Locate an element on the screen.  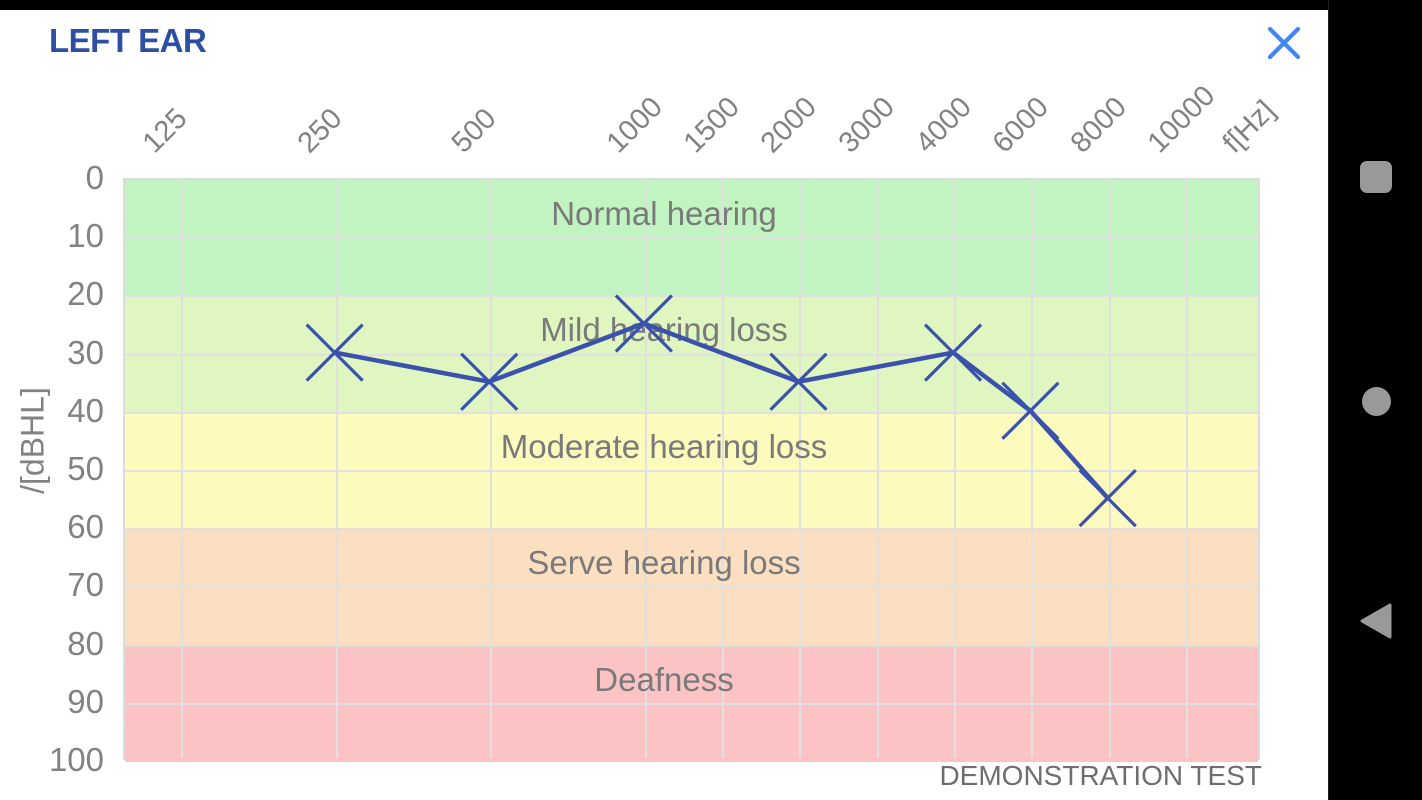
x-tick-label-3000-text: 3000 is located at coordinates (866, 125).